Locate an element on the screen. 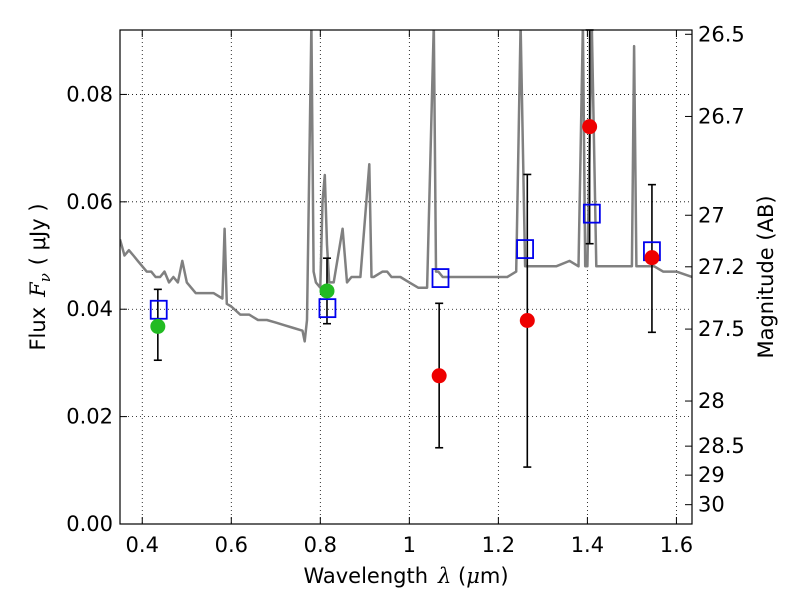 The width and height of the screenshot is (800, 600). y-tick-label: 0.02 is located at coordinates (89, 417).